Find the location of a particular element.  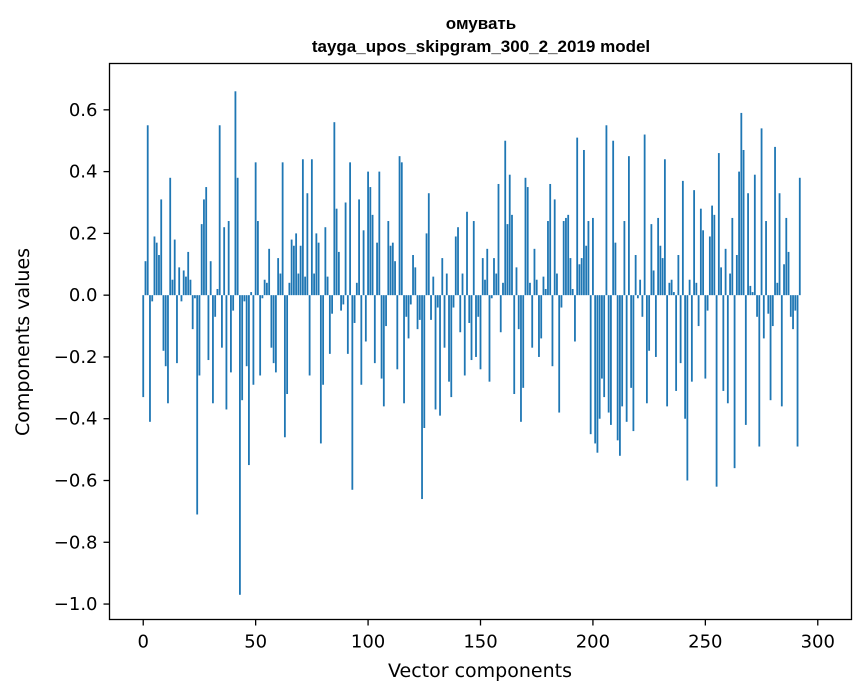

y-tick-label: −0.8 is located at coordinates (76, 542).